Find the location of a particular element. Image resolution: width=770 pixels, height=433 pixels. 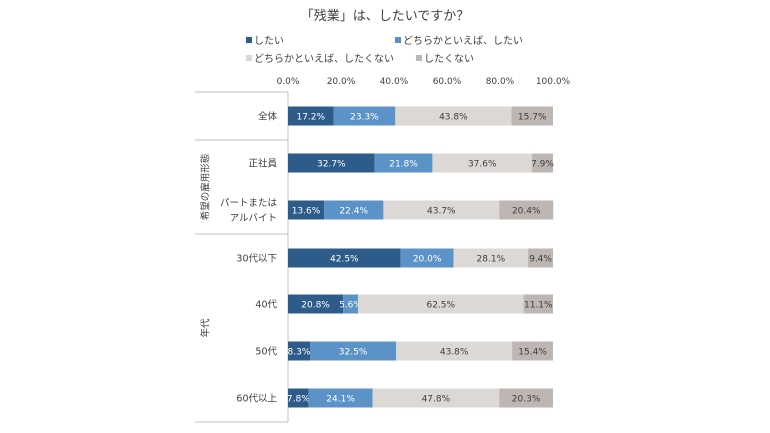

data-label: 13.6% is located at coordinates (306, 212).